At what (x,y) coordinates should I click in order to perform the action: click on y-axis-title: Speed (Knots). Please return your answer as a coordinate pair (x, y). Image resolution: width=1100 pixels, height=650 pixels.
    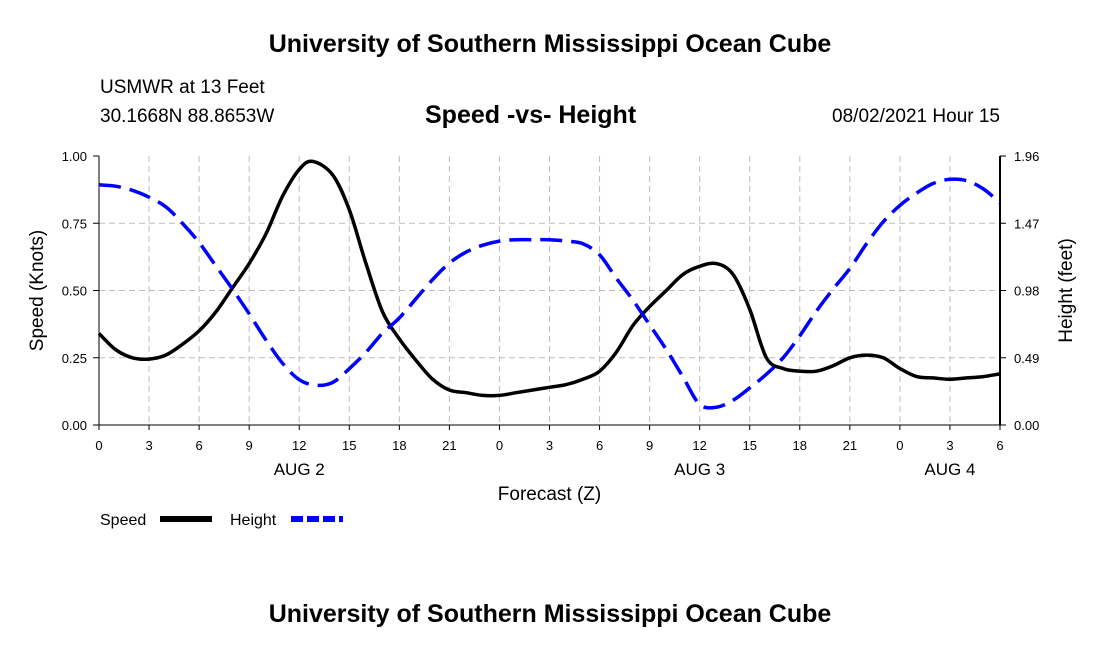
    Looking at the image, I should click on (37, 290).